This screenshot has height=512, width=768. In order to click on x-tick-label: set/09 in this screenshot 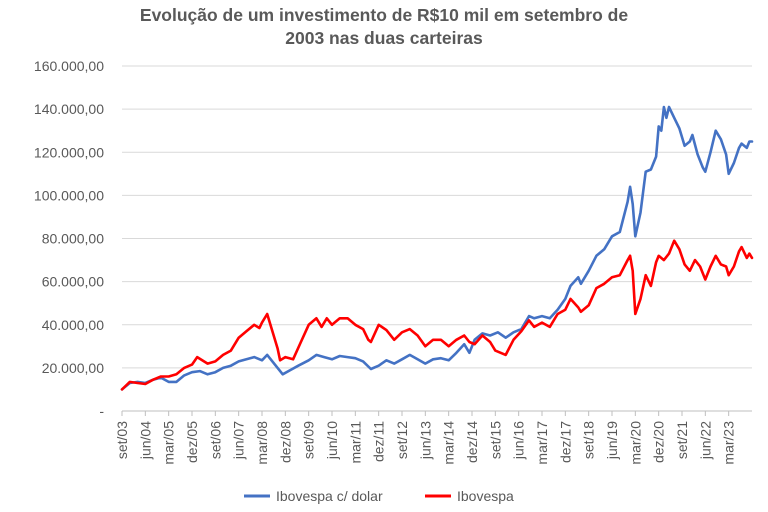, I will do `click(309, 440)`.